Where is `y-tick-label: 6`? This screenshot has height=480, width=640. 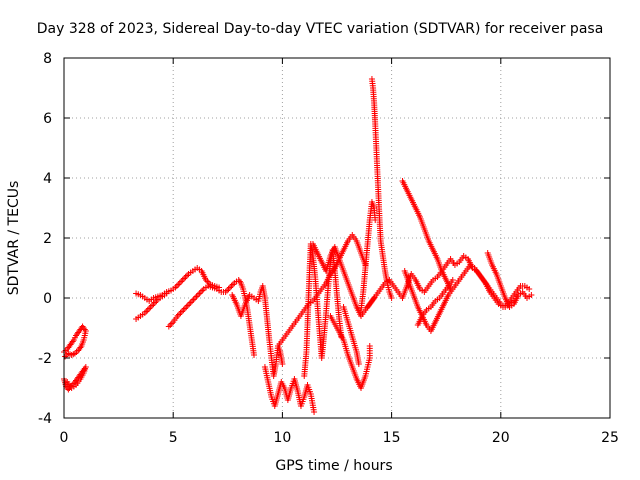 y-tick-label: 6 is located at coordinates (47, 119).